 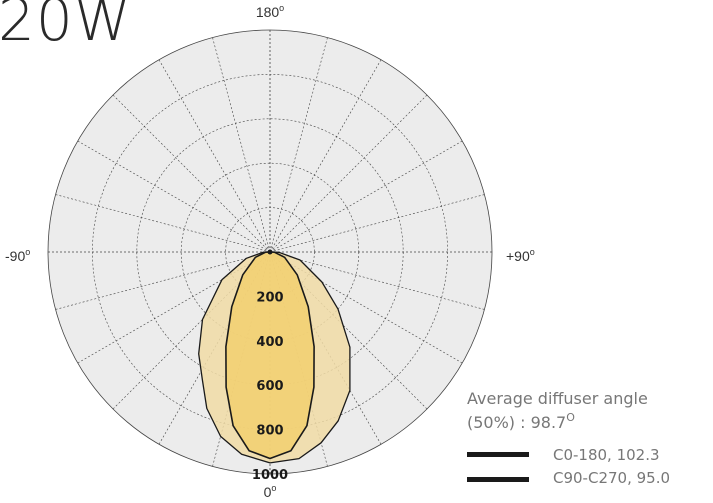 I want to click on distribution-curves, so click(x=274, y=356).